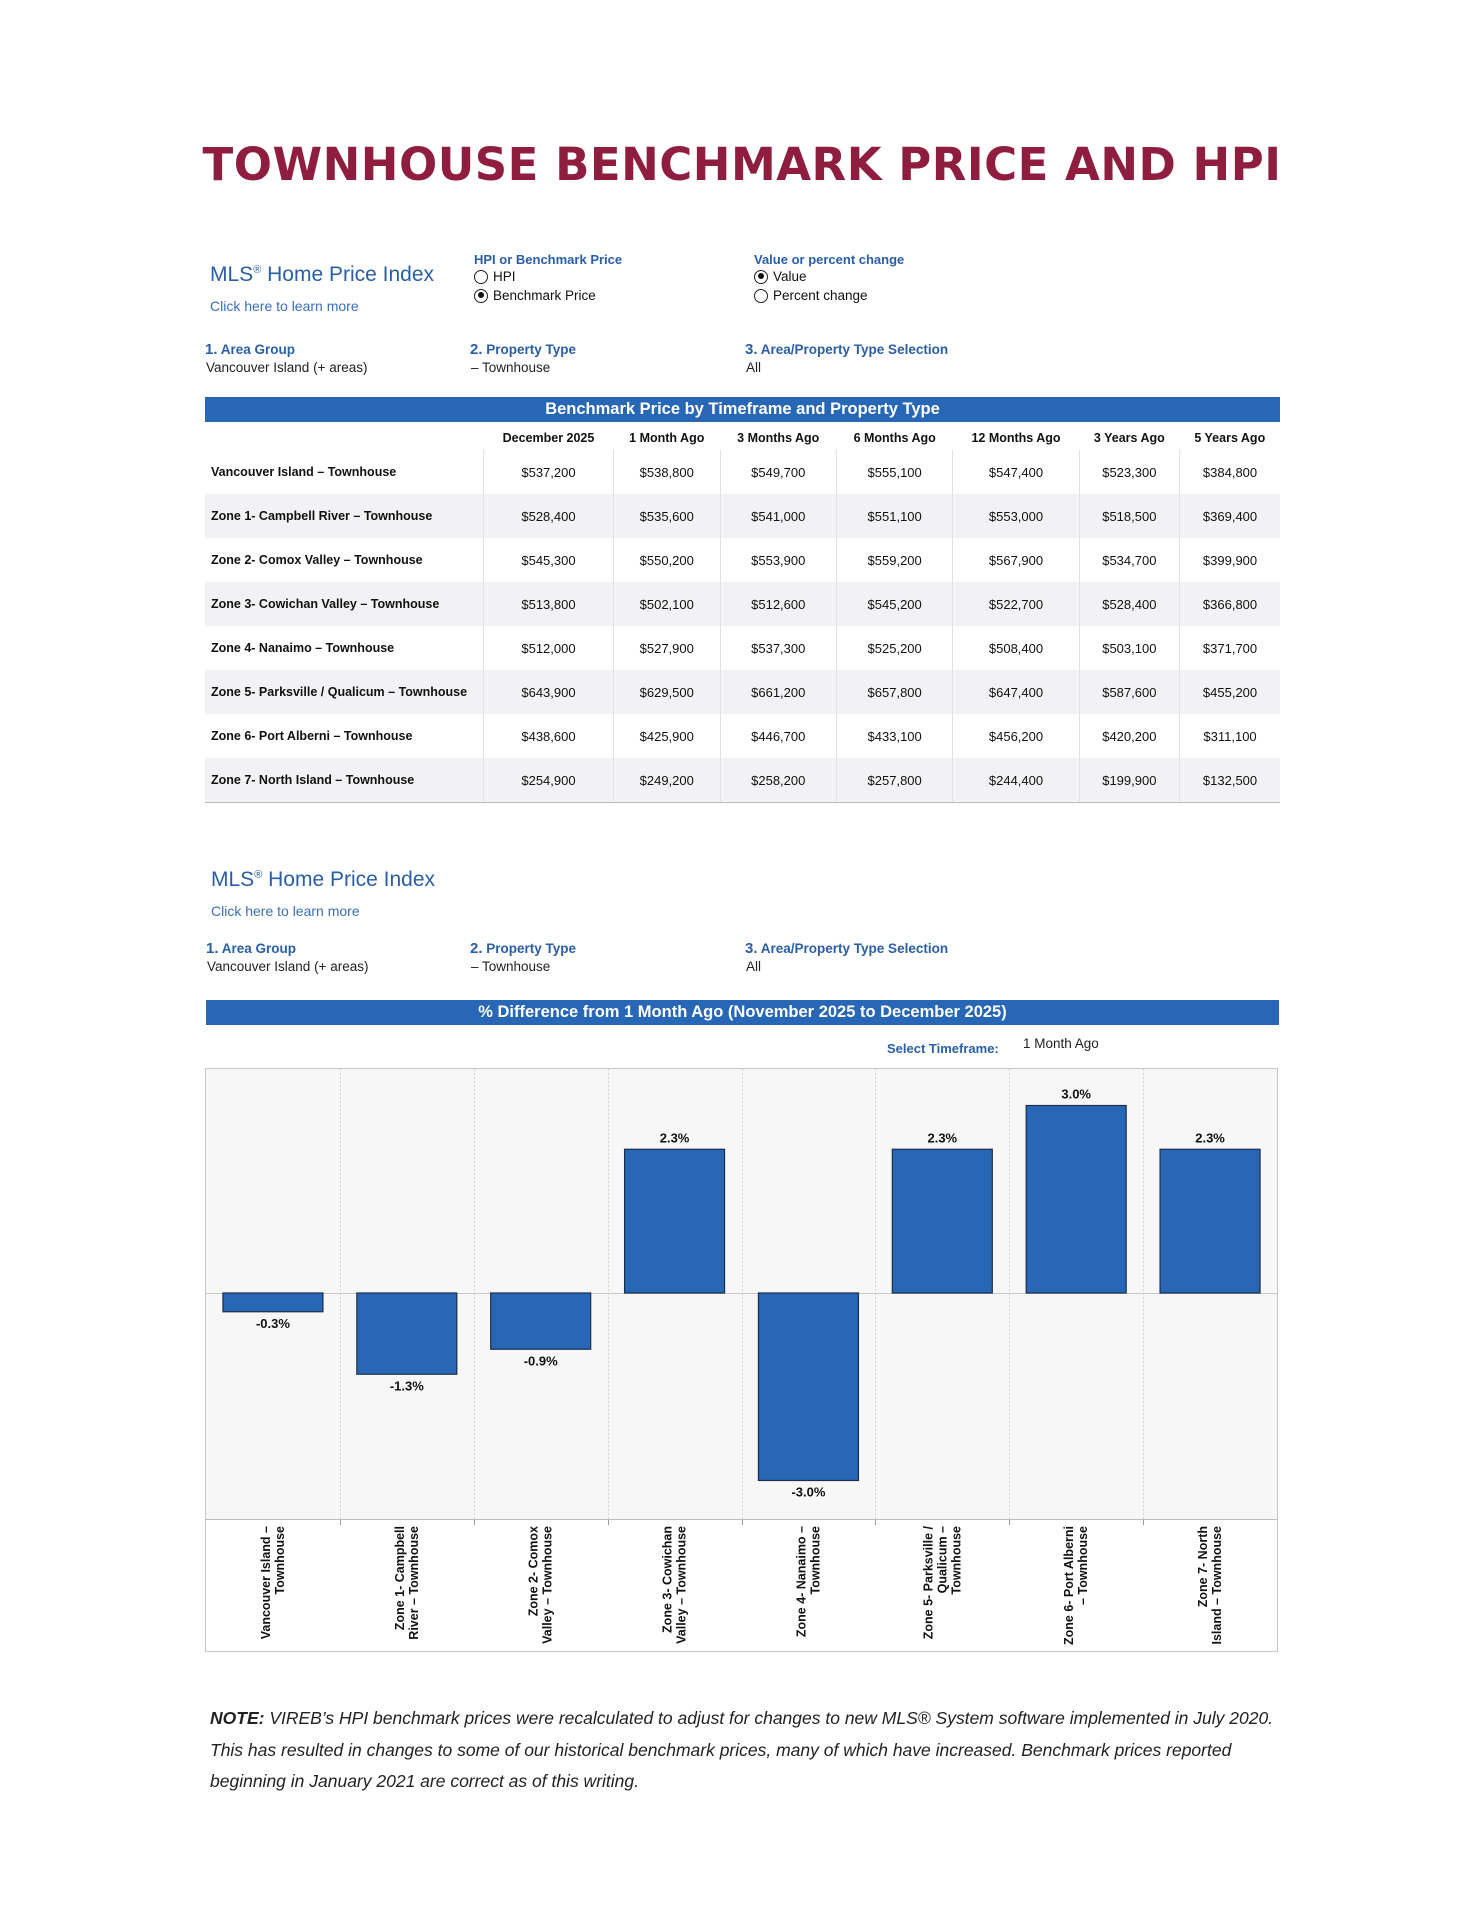 Image resolution: width=1484 pixels, height=1920 pixels. What do you see at coordinates (942, 1559) in the screenshot?
I see `category-label: Qualicum –` at bounding box center [942, 1559].